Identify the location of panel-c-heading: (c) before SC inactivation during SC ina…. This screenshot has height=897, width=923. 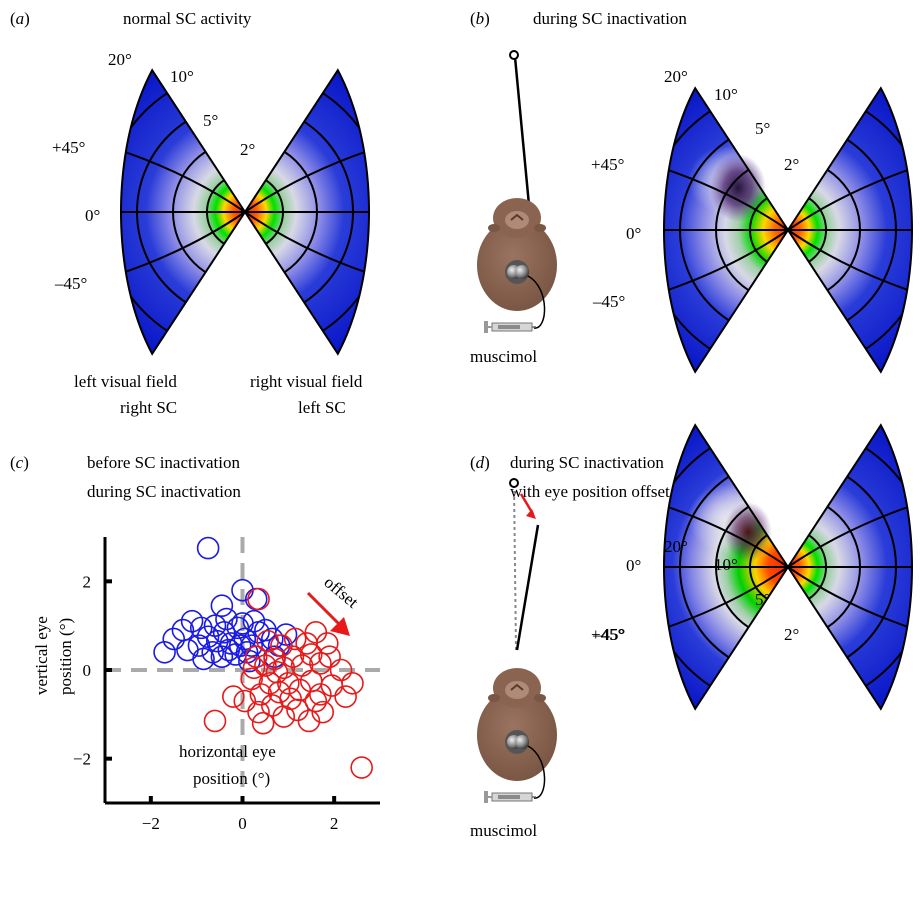
(125, 477).